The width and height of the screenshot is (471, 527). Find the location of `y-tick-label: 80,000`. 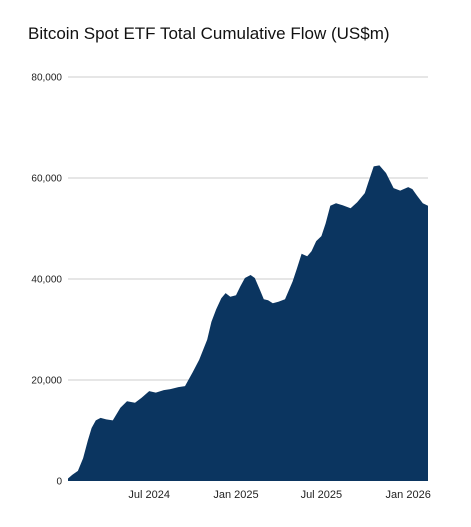

y-tick-label: 80,000 is located at coordinates (46, 78).